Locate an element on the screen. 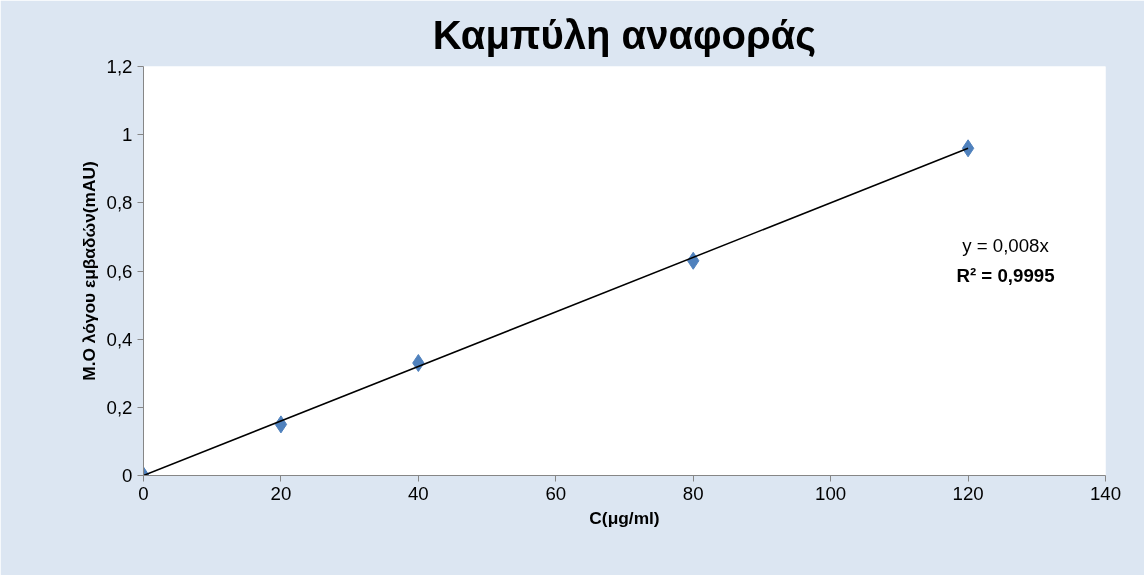  annotation: R² = 0,9995 is located at coordinates (1005, 275).